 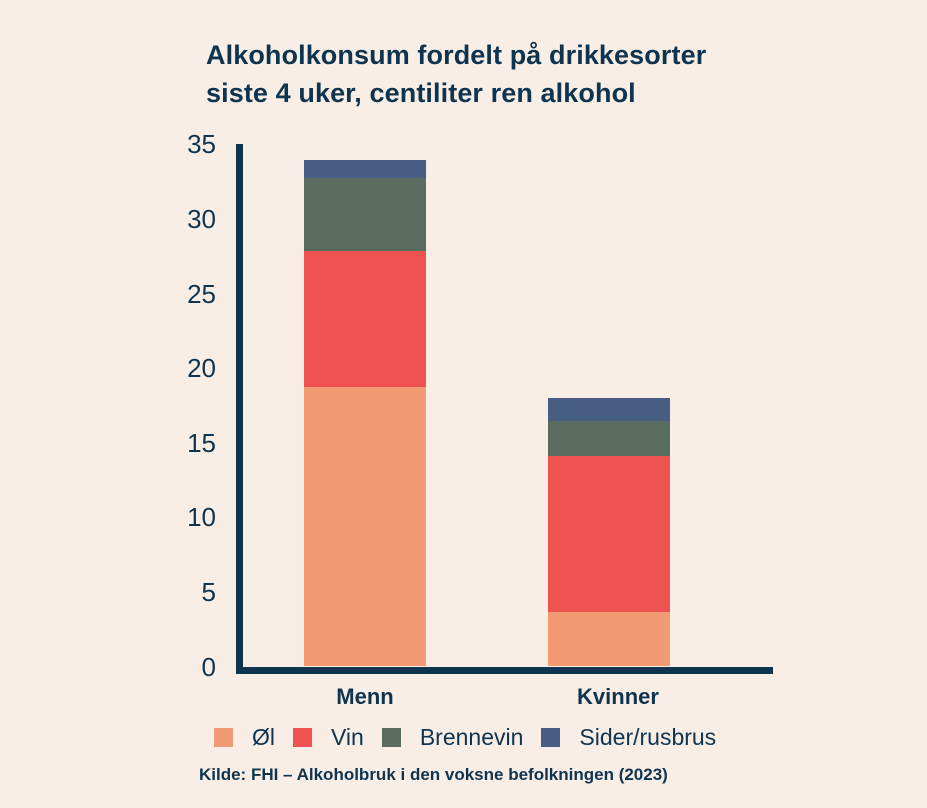 What do you see at coordinates (618, 696) in the screenshot?
I see `x-label-kvinner: Kvinner` at bounding box center [618, 696].